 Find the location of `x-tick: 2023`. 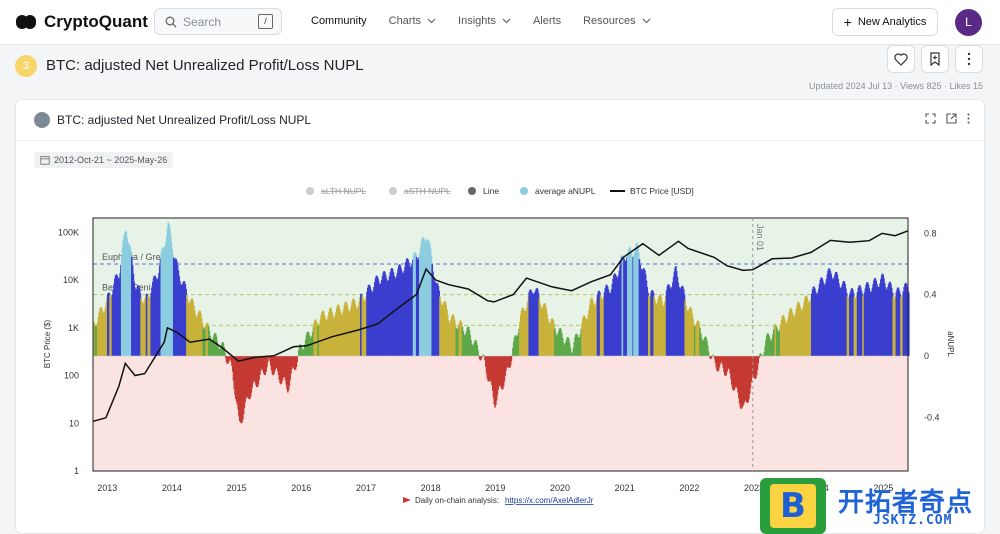

x-tick: 2023 is located at coordinates (754, 488).